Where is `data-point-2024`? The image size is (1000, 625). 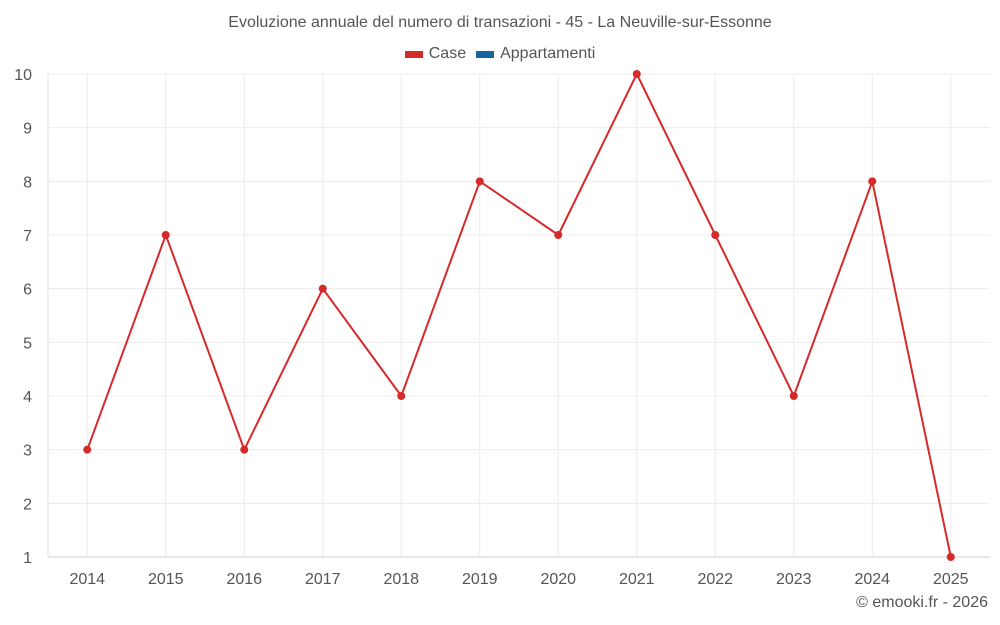
data-point-2024 is located at coordinates (872, 181).